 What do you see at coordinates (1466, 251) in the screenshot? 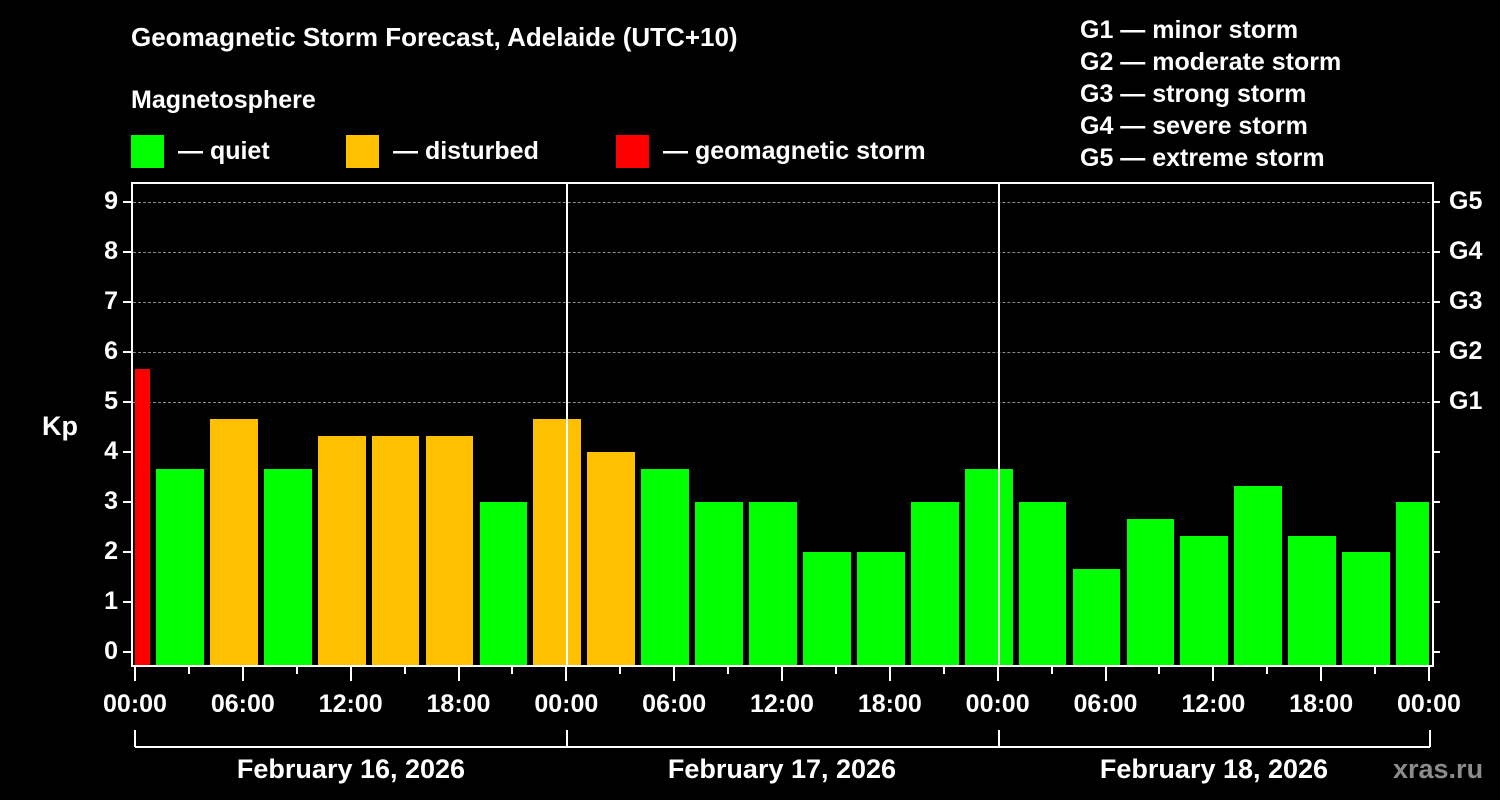
I see `g-scale-label-g4: G4` at bounding box center [1466, 251].